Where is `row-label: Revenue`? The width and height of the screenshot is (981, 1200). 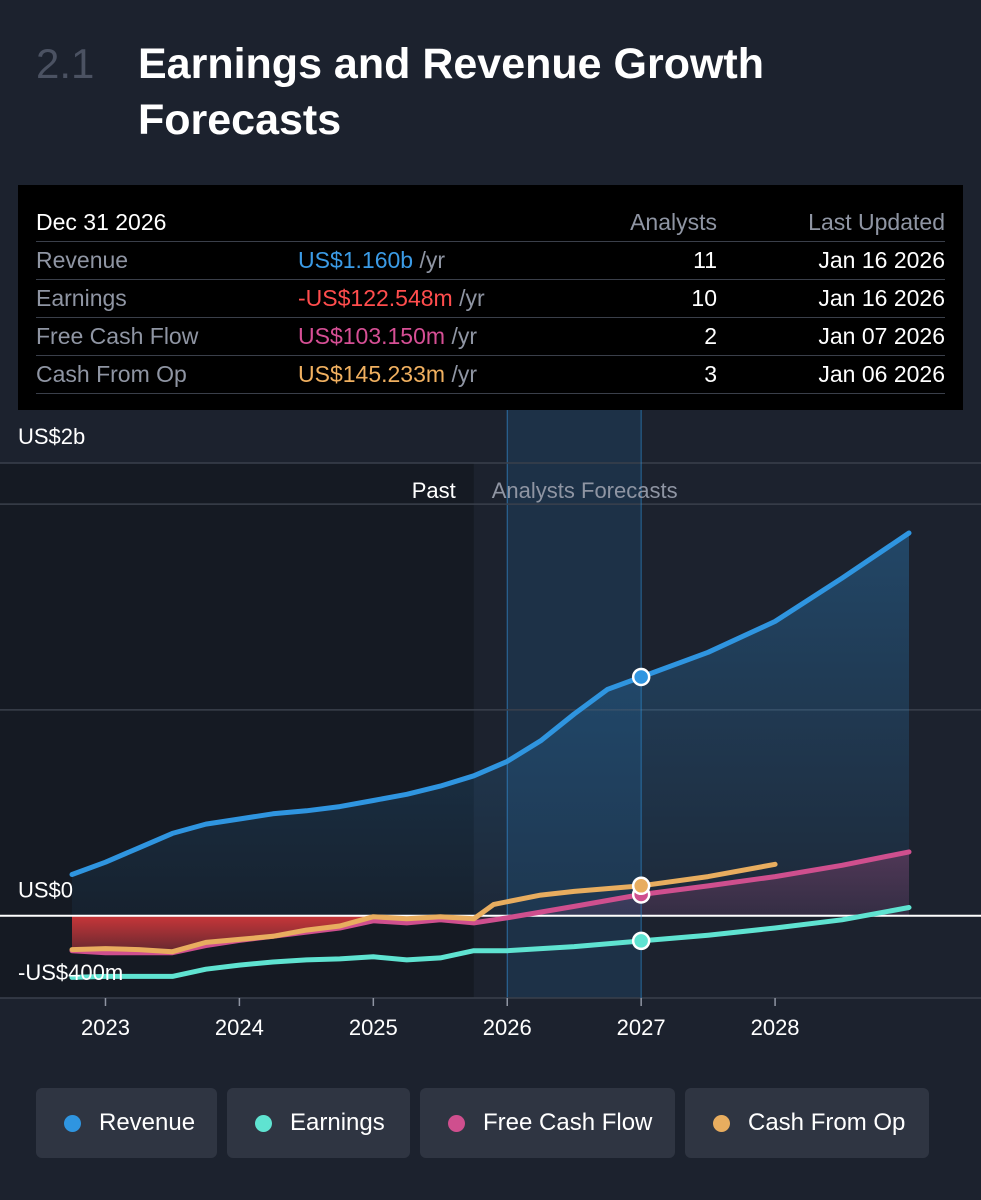 row-label: Revenue is located at coordinates (82, 260).